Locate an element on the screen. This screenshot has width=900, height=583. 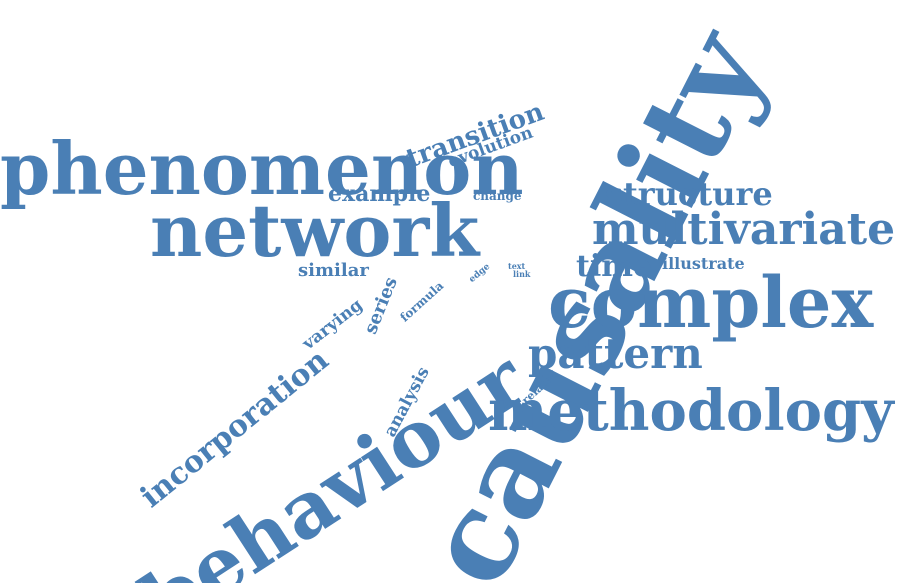
word-change: change is located at coordinates (497, 196).